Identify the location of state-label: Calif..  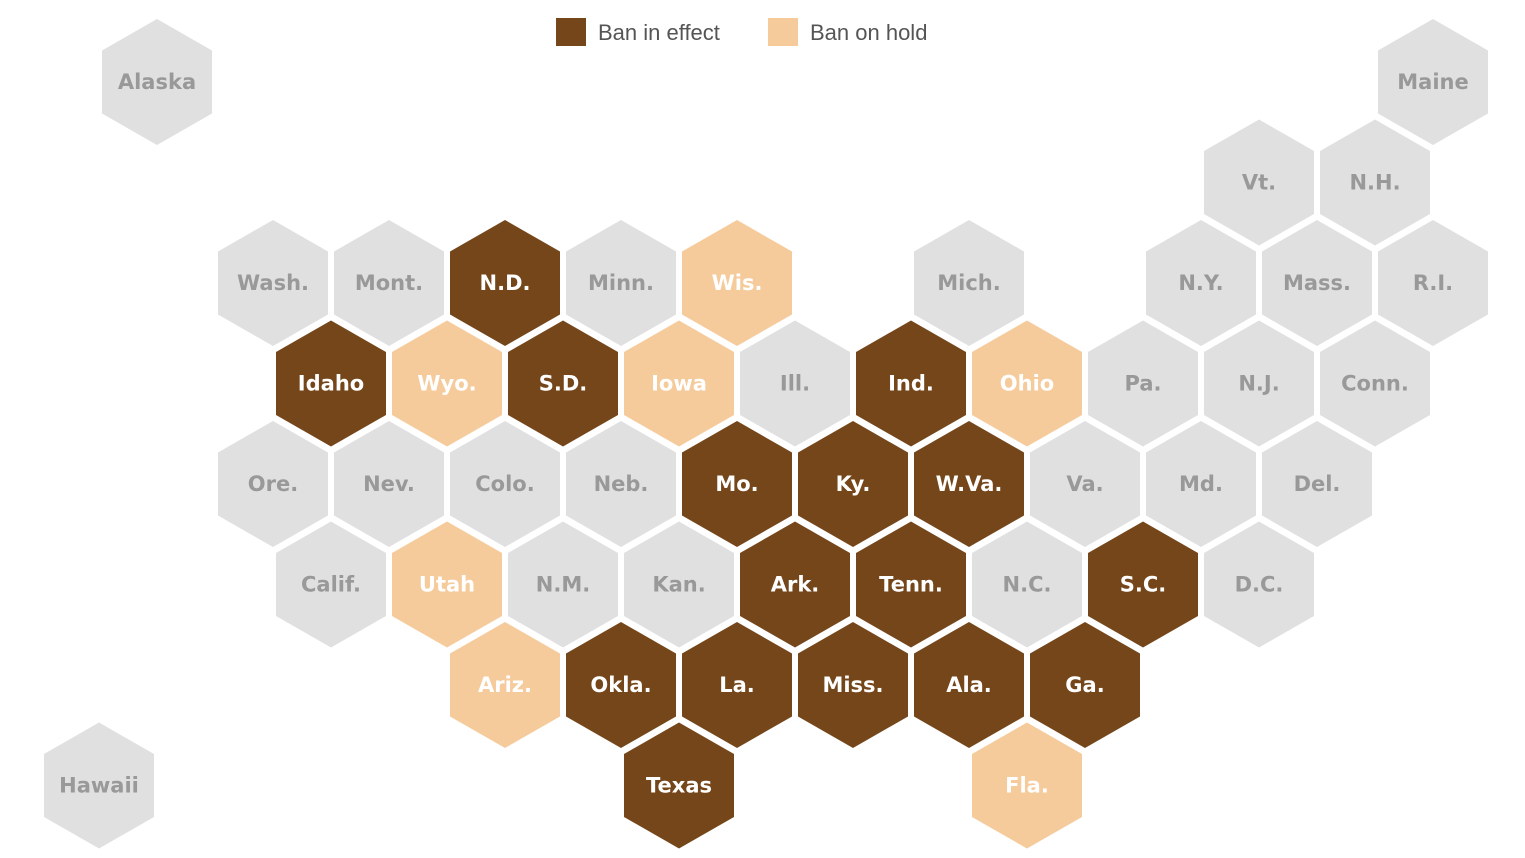
(331, 585).